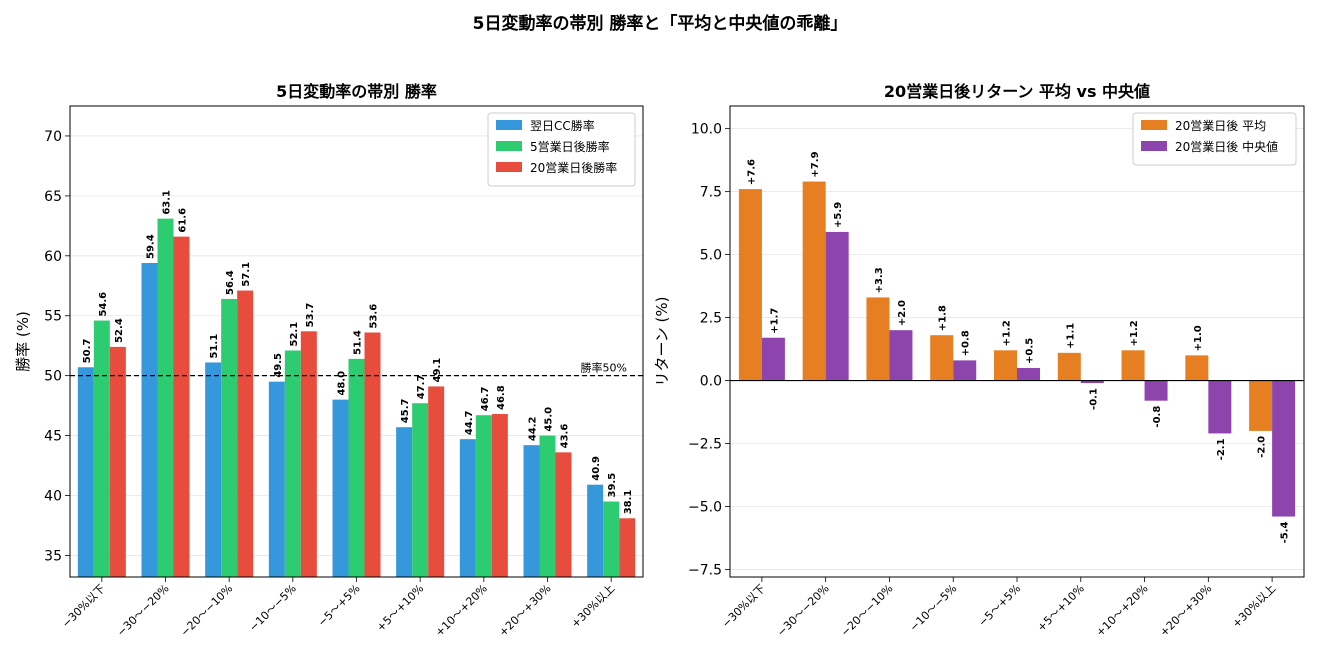  Describe the element at coordinates (53, 197) in the screenshot. I see `y-tick-label: 65` at that location.